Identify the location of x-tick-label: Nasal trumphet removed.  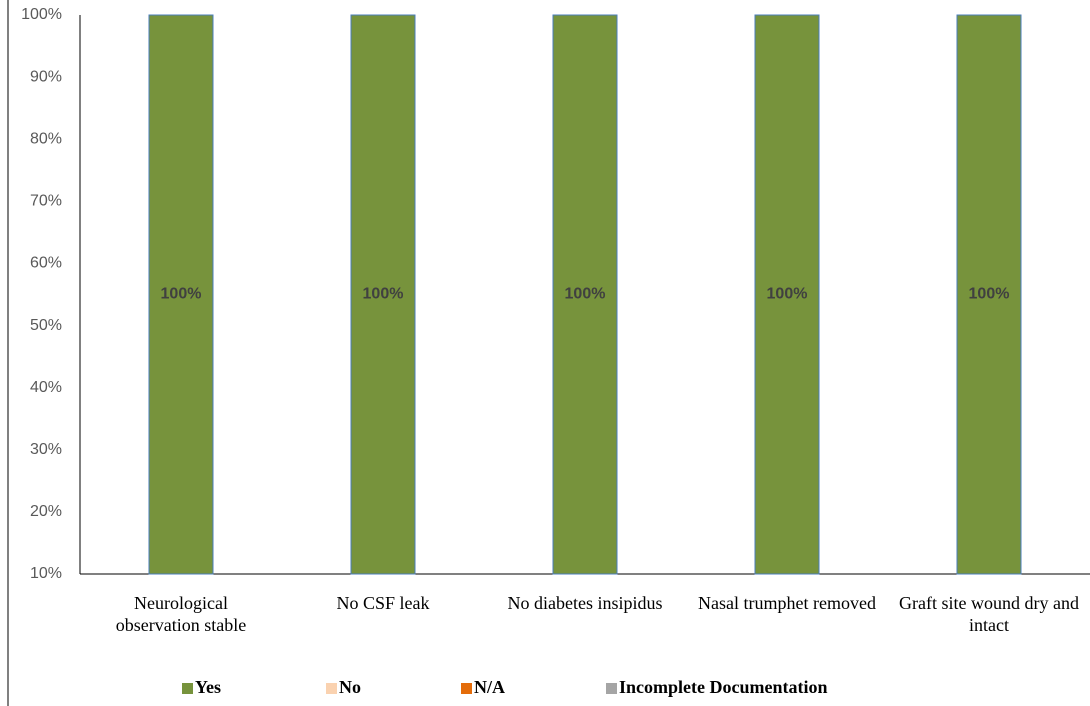
(787, 603).